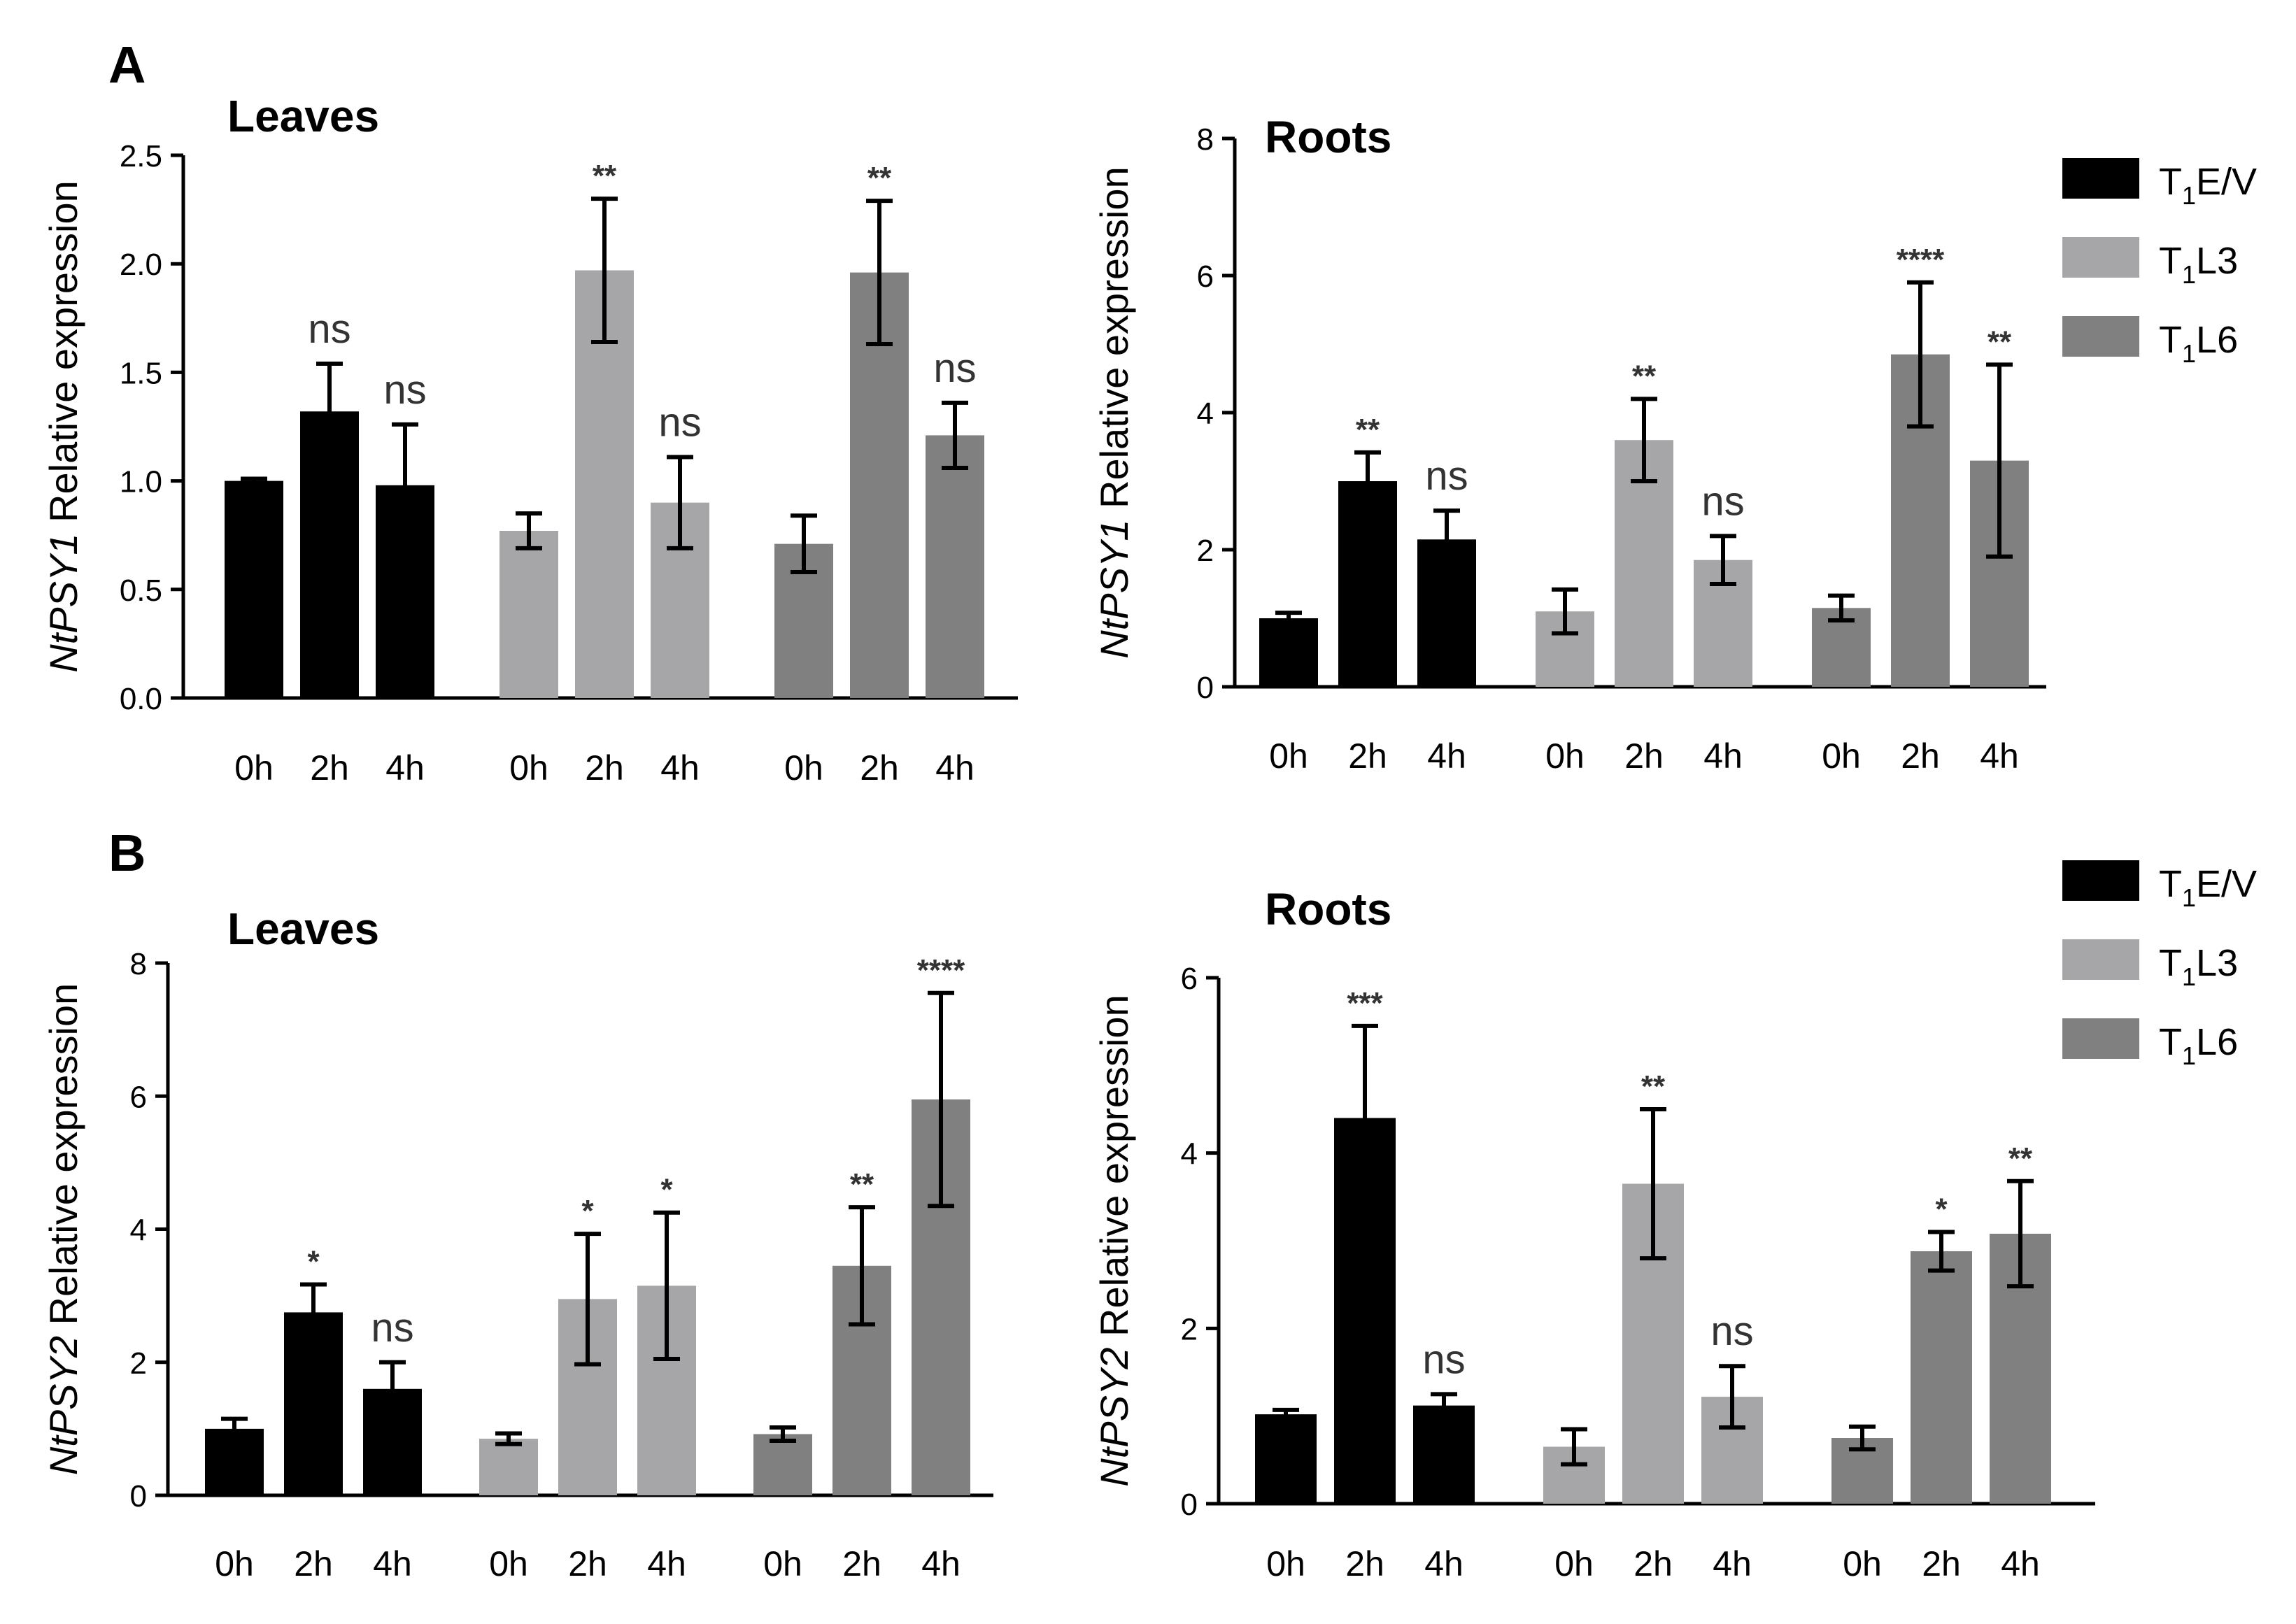 The image size is (2296, 1624). Describe the element at coordinates (1941, 1378) in the screenshot. I see `bar-t1l6-2h` at that location.